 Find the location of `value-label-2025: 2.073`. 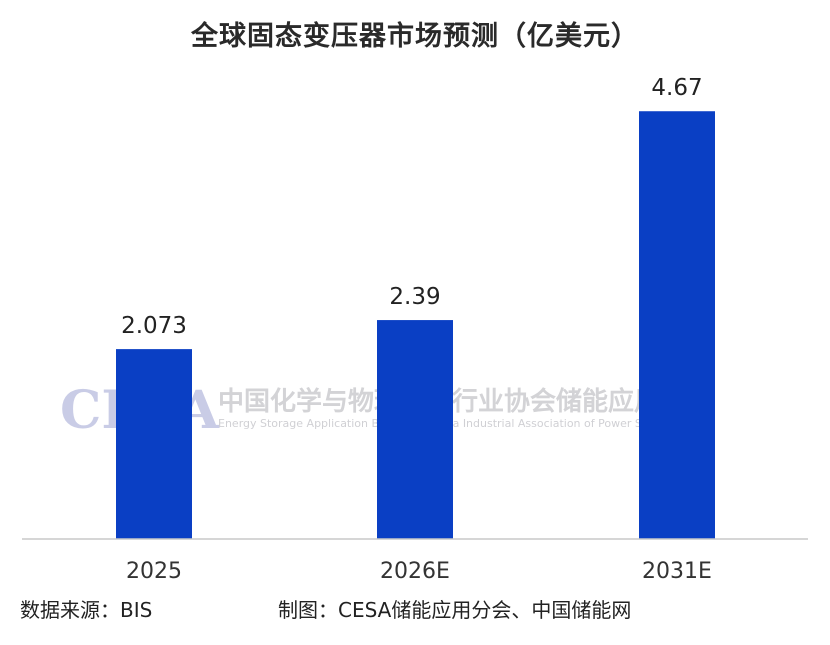

value-label-2025: 2.073 is located at coordinates (154, 326).